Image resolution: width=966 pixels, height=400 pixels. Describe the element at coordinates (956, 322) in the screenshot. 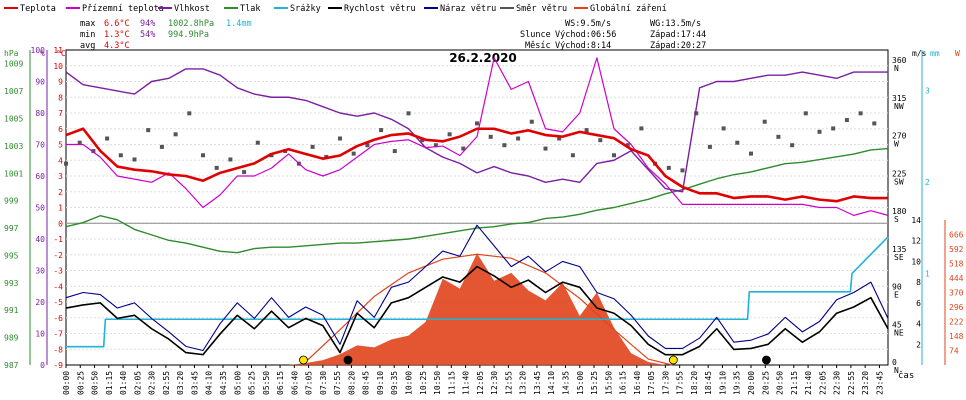

I see `radiation-tick: 222` at that location.